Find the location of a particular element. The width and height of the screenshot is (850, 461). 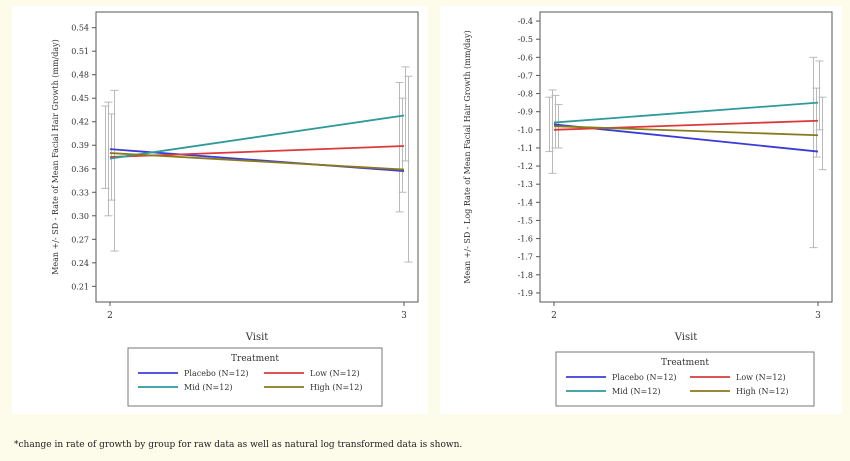

y-tick-label: 0.33 is located at coordinates (80, 192).